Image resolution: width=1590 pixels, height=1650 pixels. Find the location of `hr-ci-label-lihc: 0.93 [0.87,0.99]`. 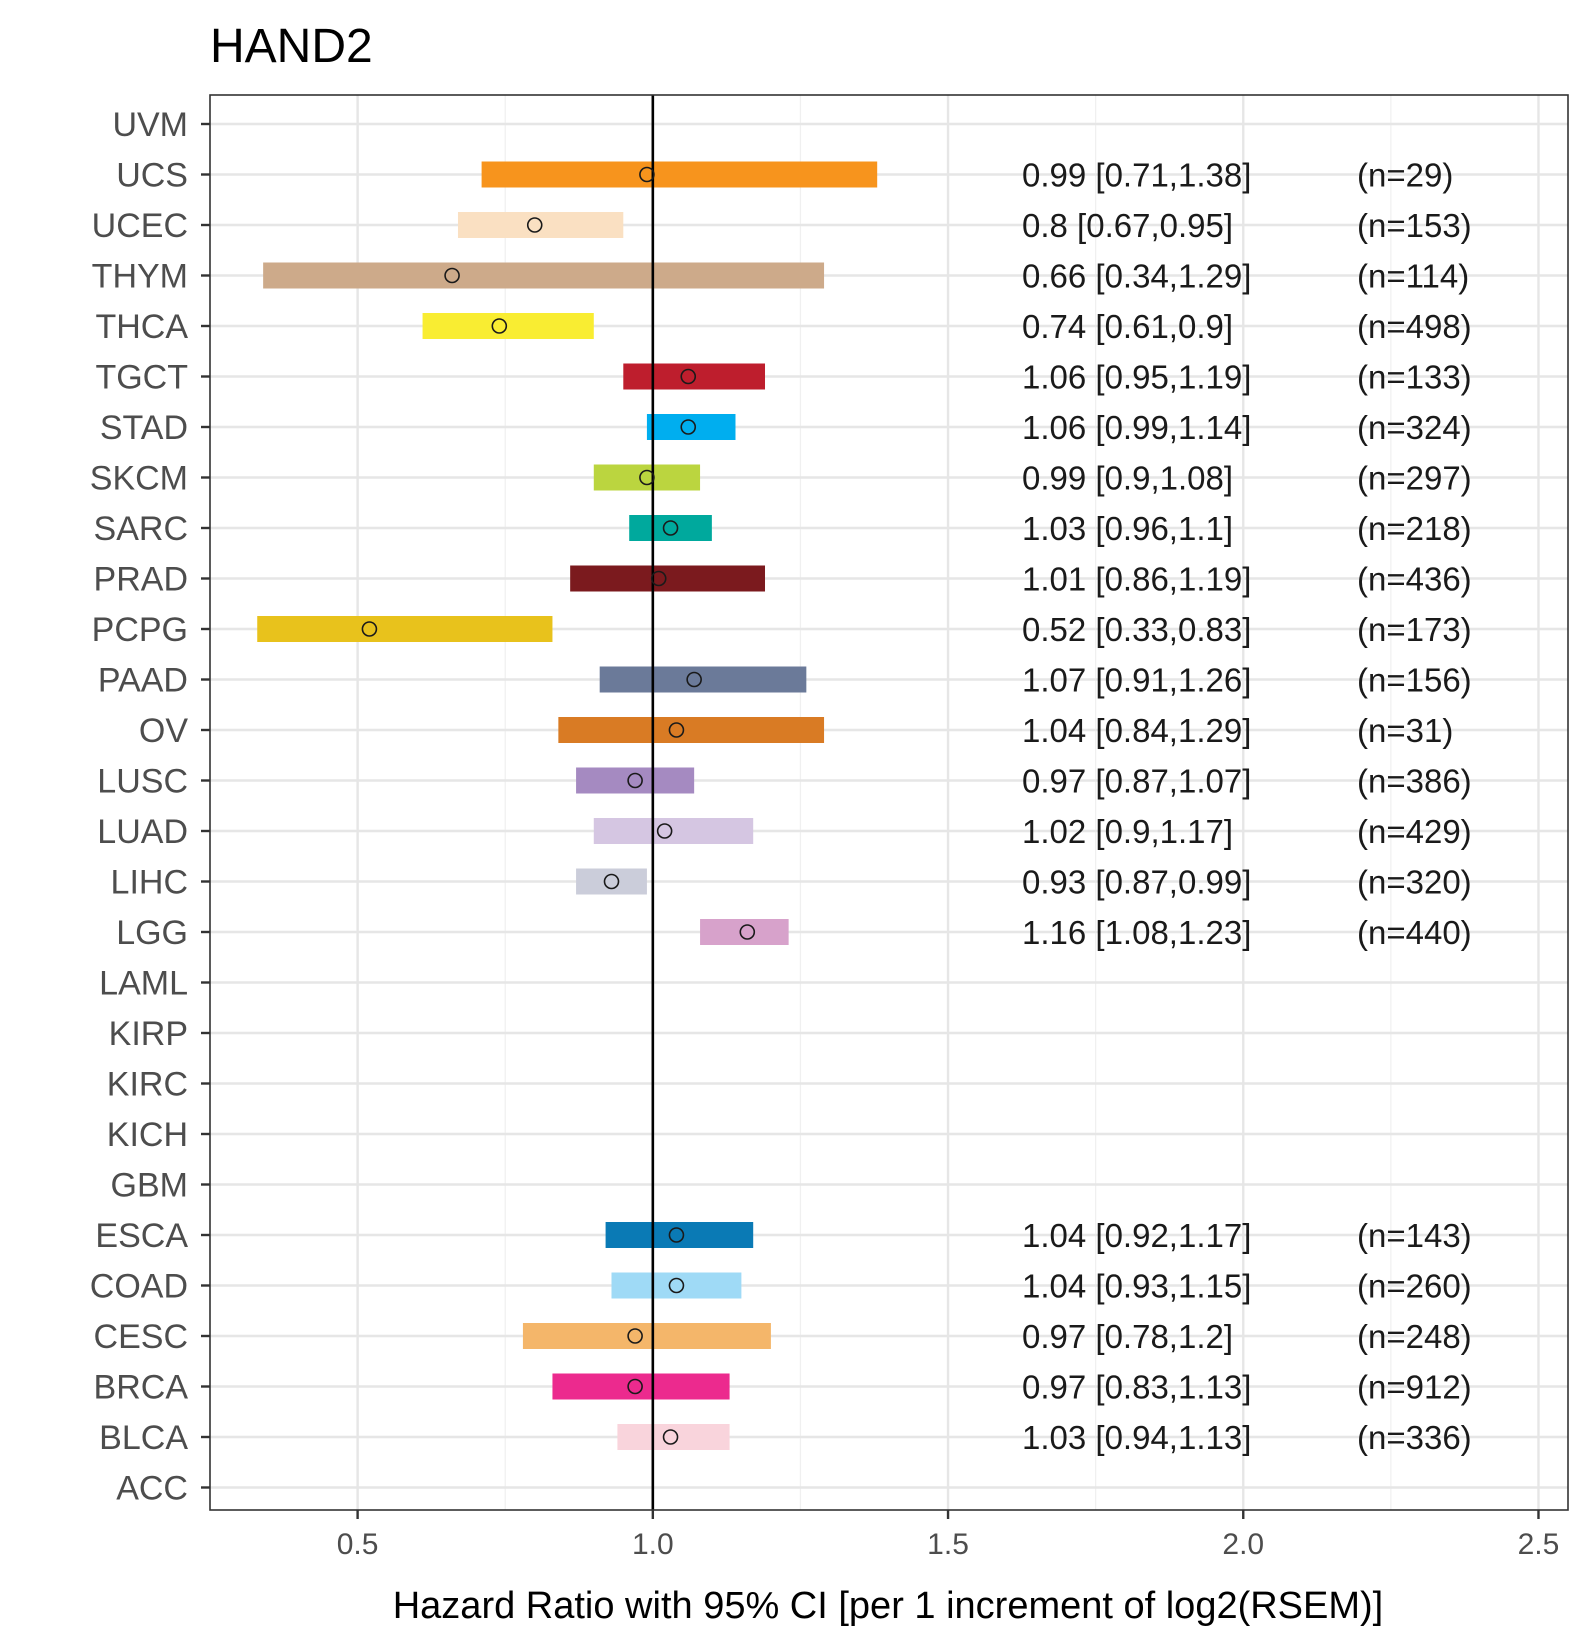

hr-ci-label-lihc: 0.93 [0.87,0.99] is located at coordinates (1136, 882).